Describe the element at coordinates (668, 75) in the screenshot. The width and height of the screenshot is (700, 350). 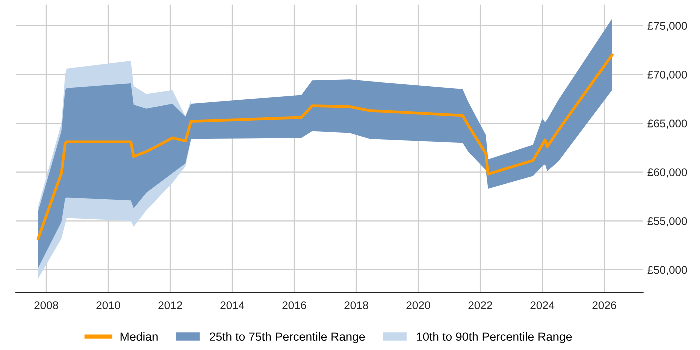
I see `y-tick-label: £70,000` at that location.